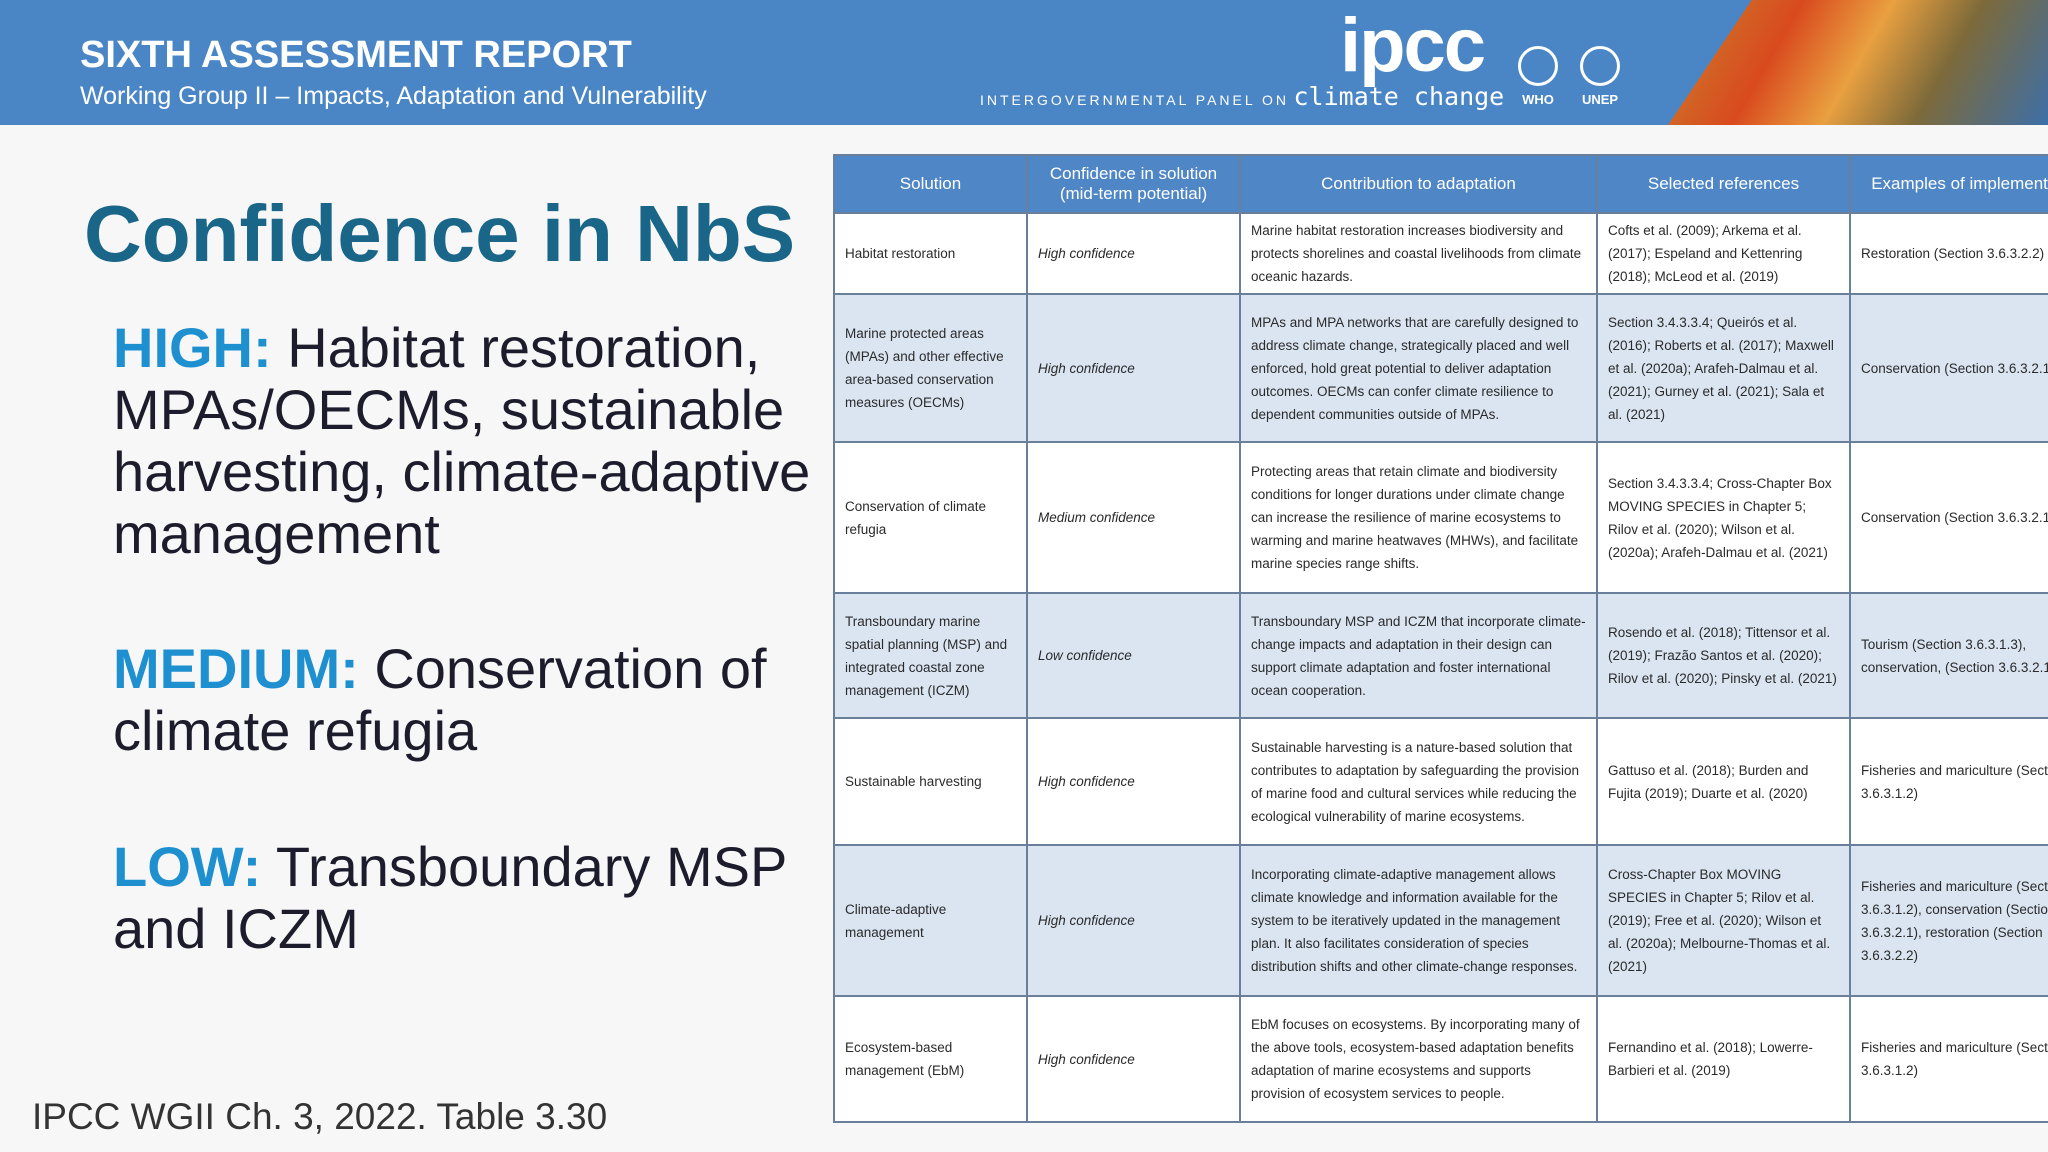 This screenshot has height=1152, width=2048. Describe the element at coordinates (356, 55) in the screenshot. I see `report-title: SIXTH ASSESSMENT REPORT` at that location.